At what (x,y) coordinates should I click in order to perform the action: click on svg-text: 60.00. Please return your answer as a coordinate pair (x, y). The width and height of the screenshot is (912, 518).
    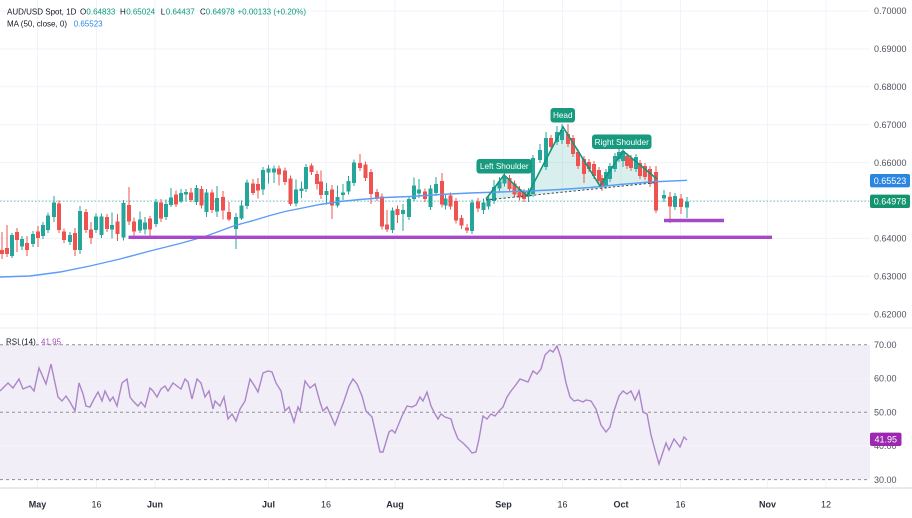
    Looking at the image, I should click on (885, 379).